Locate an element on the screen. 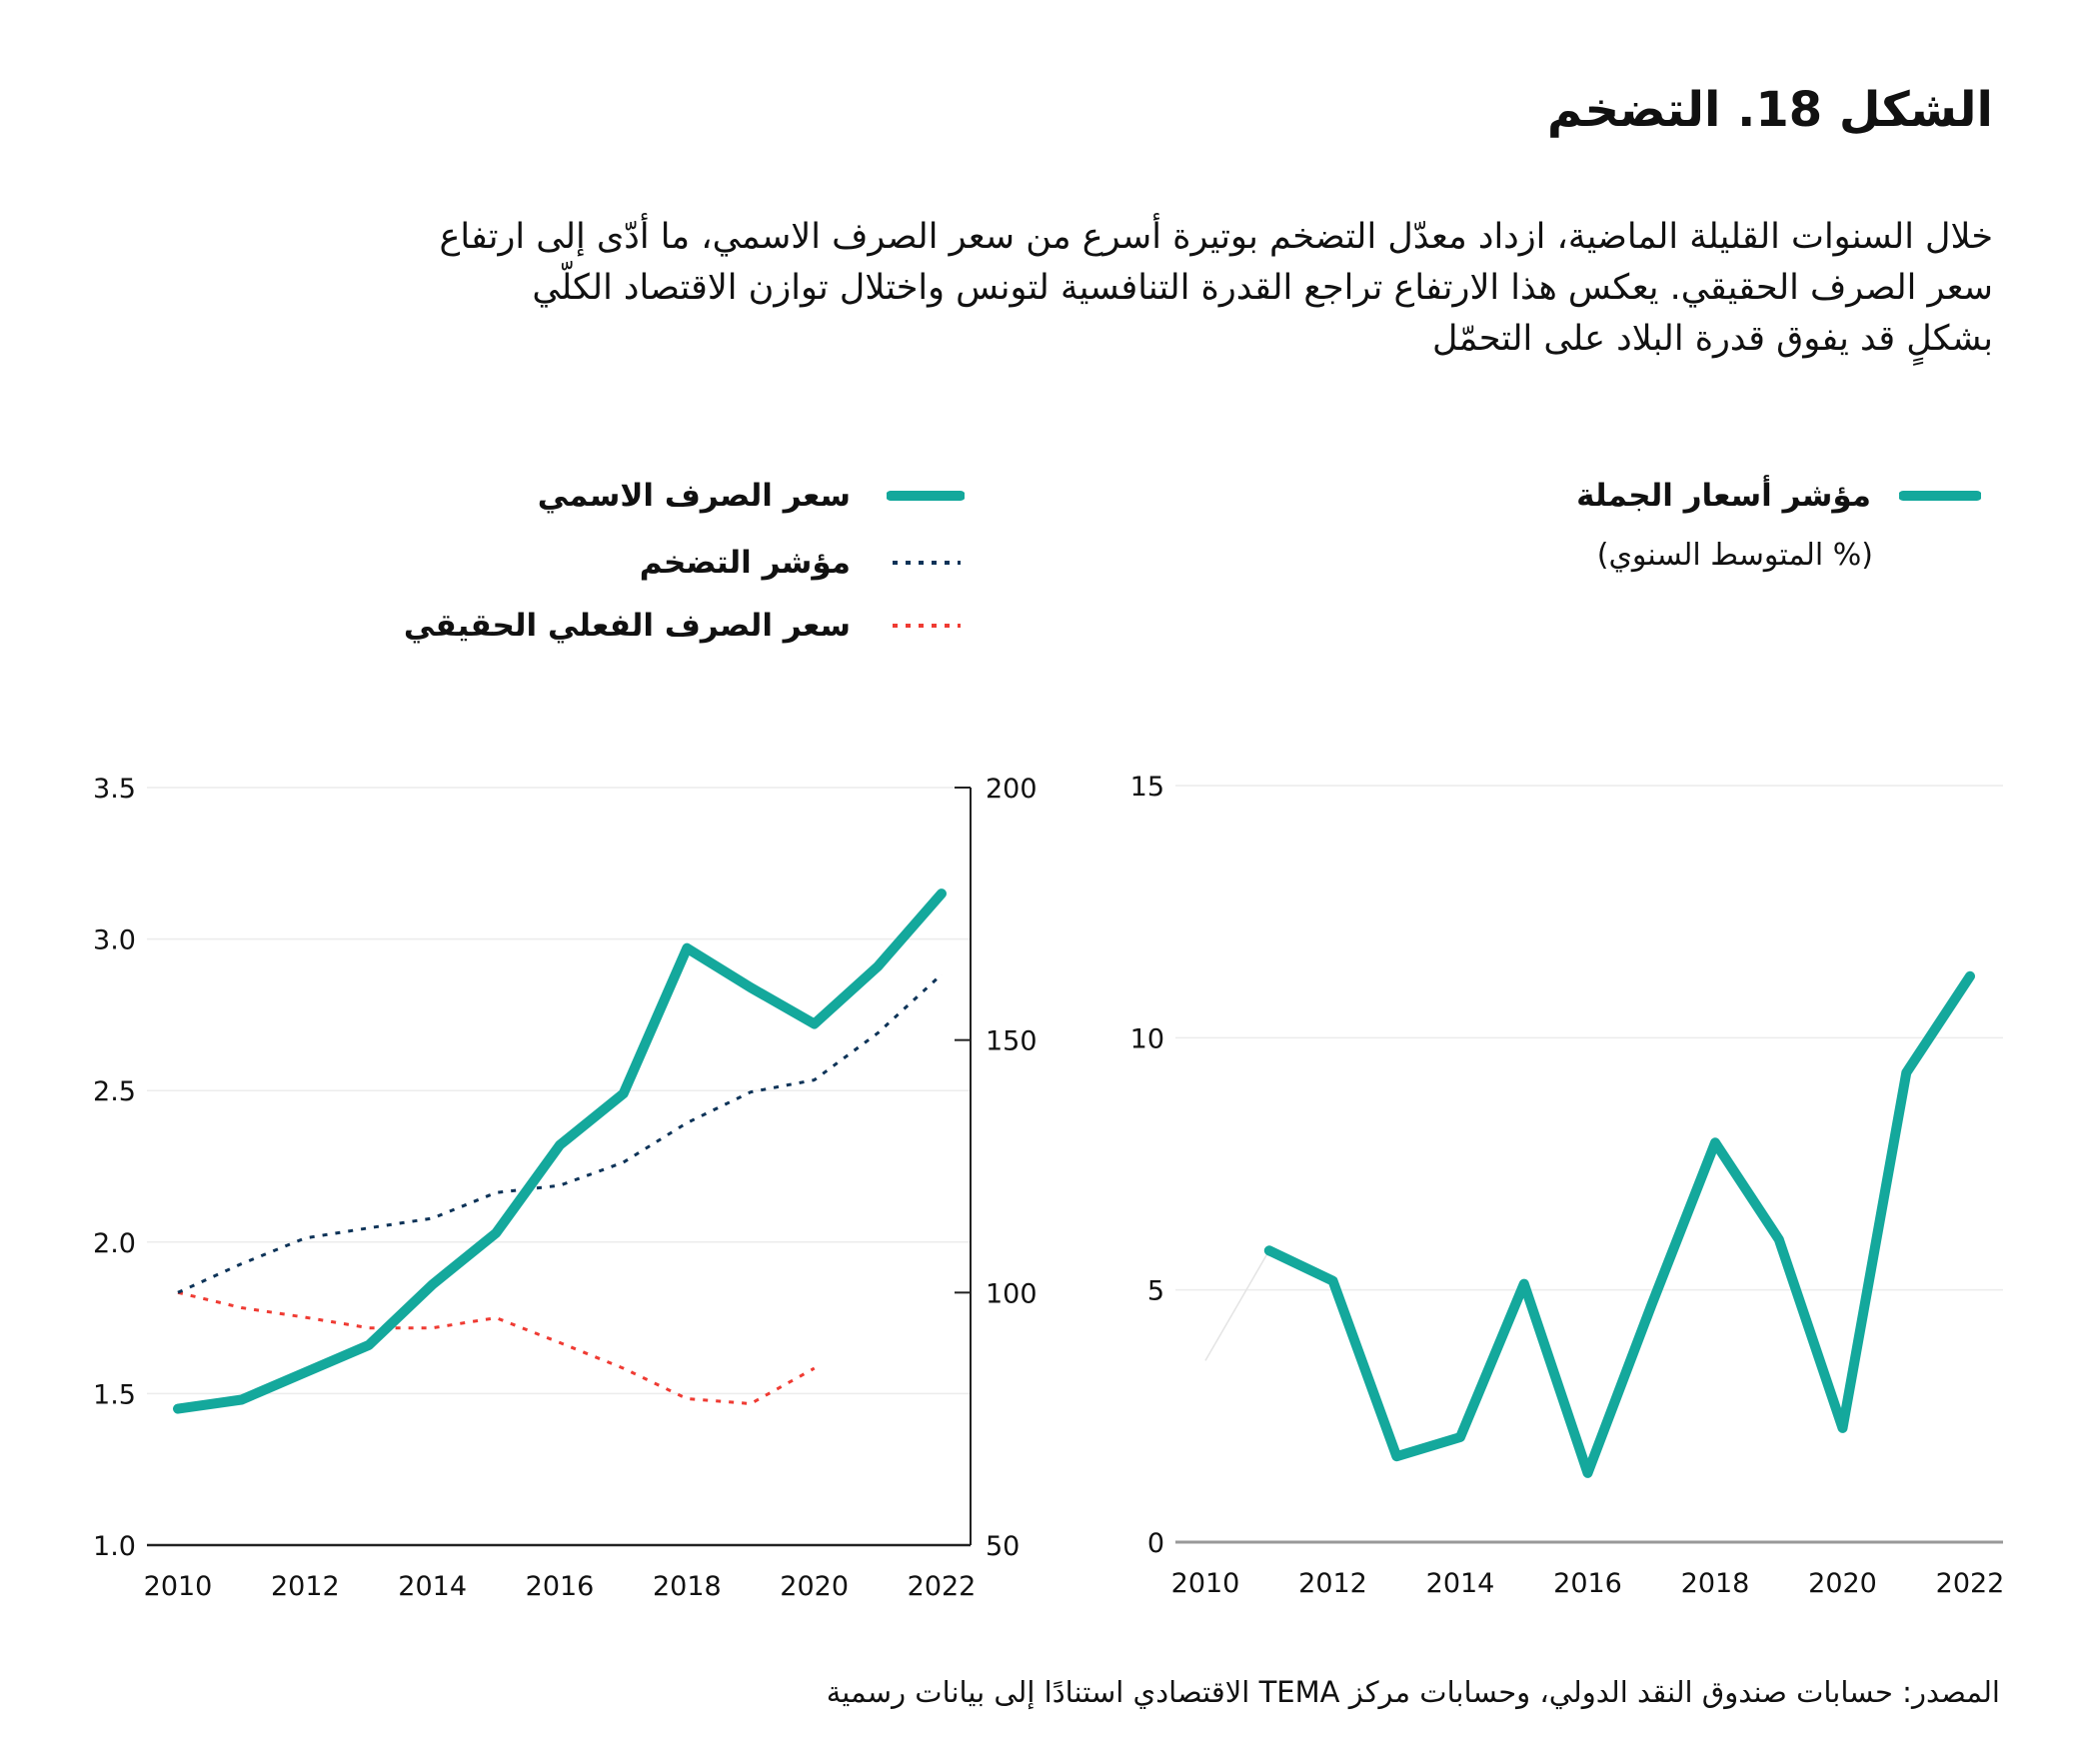  legend-label: سعر الصرف الاسمي is located at coordinates (694, 496).